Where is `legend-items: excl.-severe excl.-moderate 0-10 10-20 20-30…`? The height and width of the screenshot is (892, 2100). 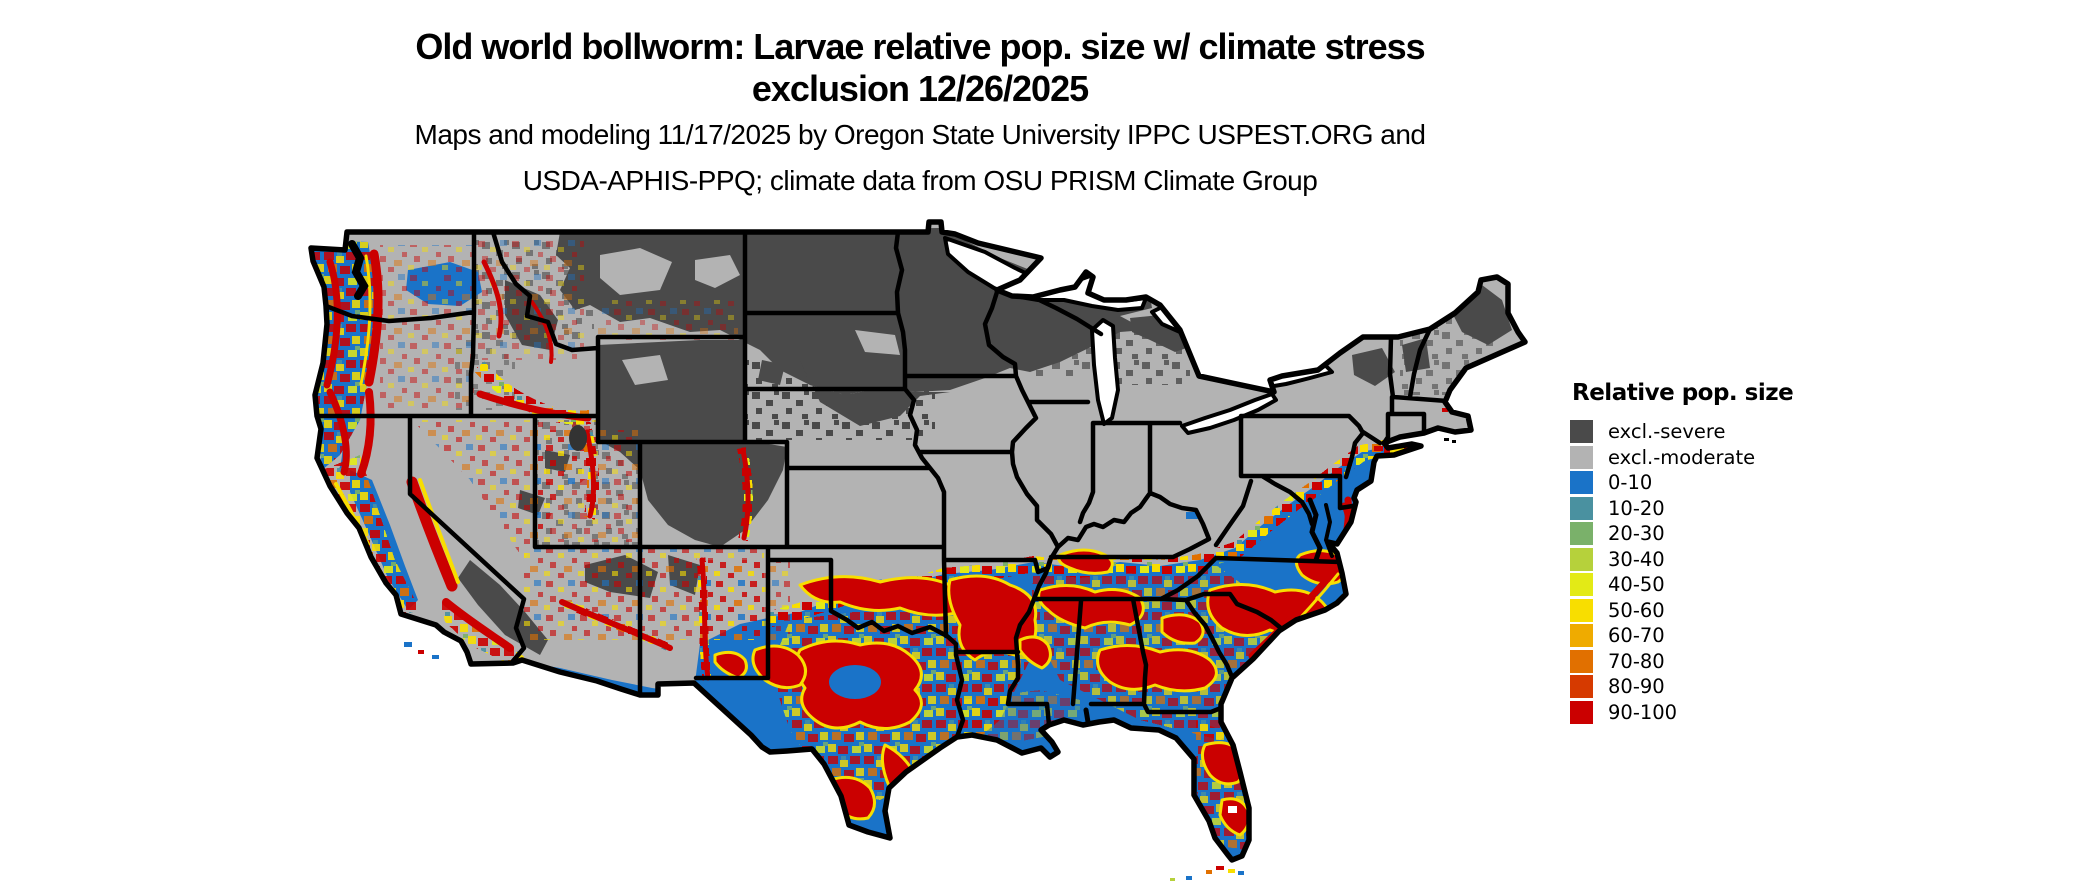
legend-items: excl.-severe excl.-moderate 0-10 10-20 20-30… is located at coordinates (1681, 572).